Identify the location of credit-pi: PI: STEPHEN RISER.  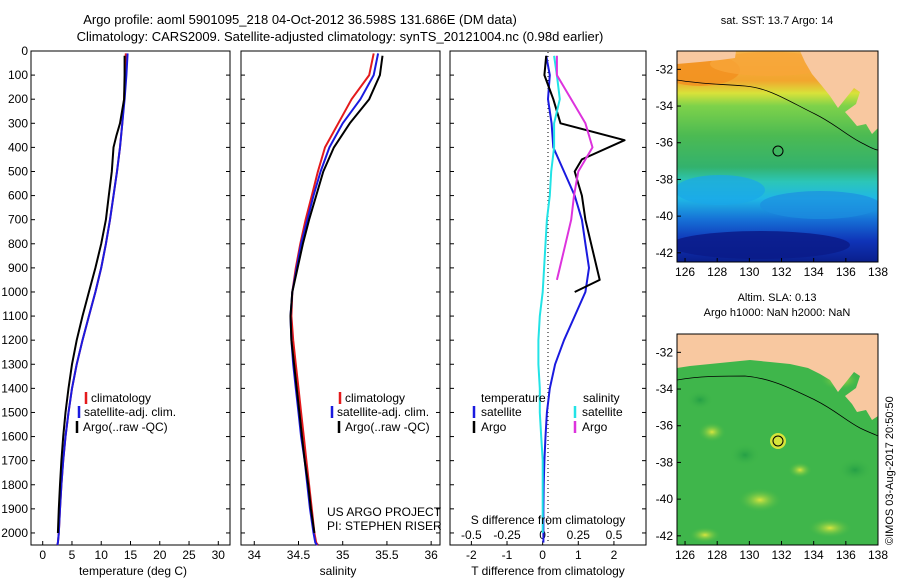
(384, 526).